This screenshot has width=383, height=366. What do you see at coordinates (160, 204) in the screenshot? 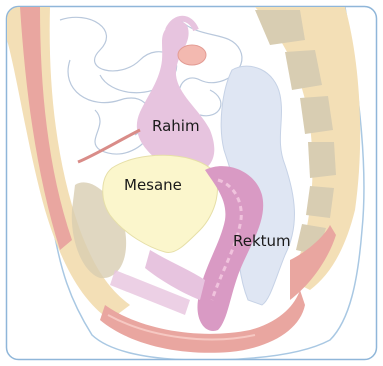
I see `bladder` at bounding box center [160, 204].